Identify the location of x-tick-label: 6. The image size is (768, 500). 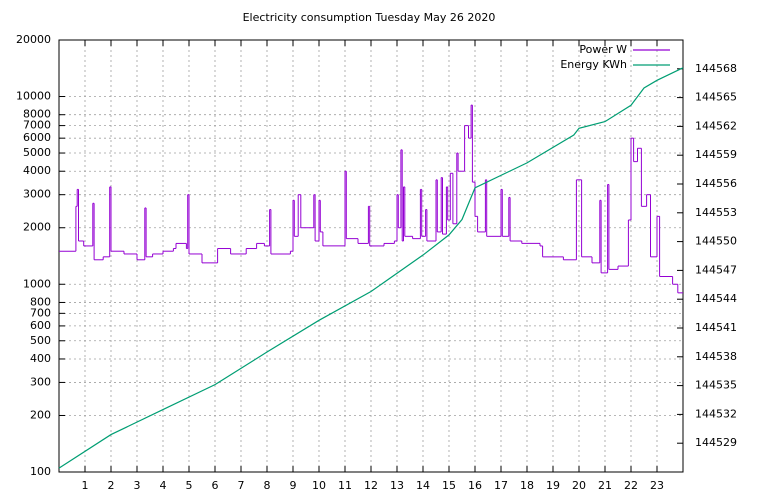
(215, 485).